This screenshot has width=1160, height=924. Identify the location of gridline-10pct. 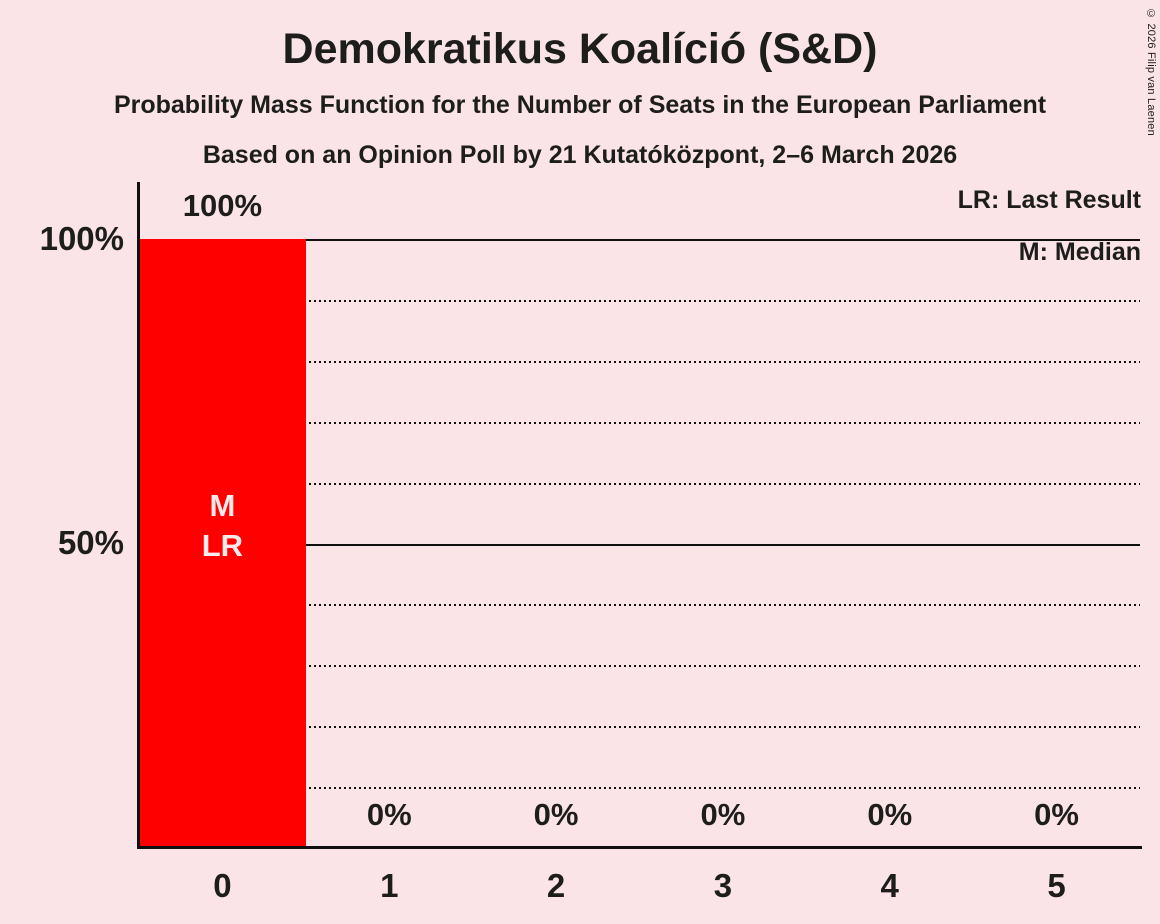
(639, 788).